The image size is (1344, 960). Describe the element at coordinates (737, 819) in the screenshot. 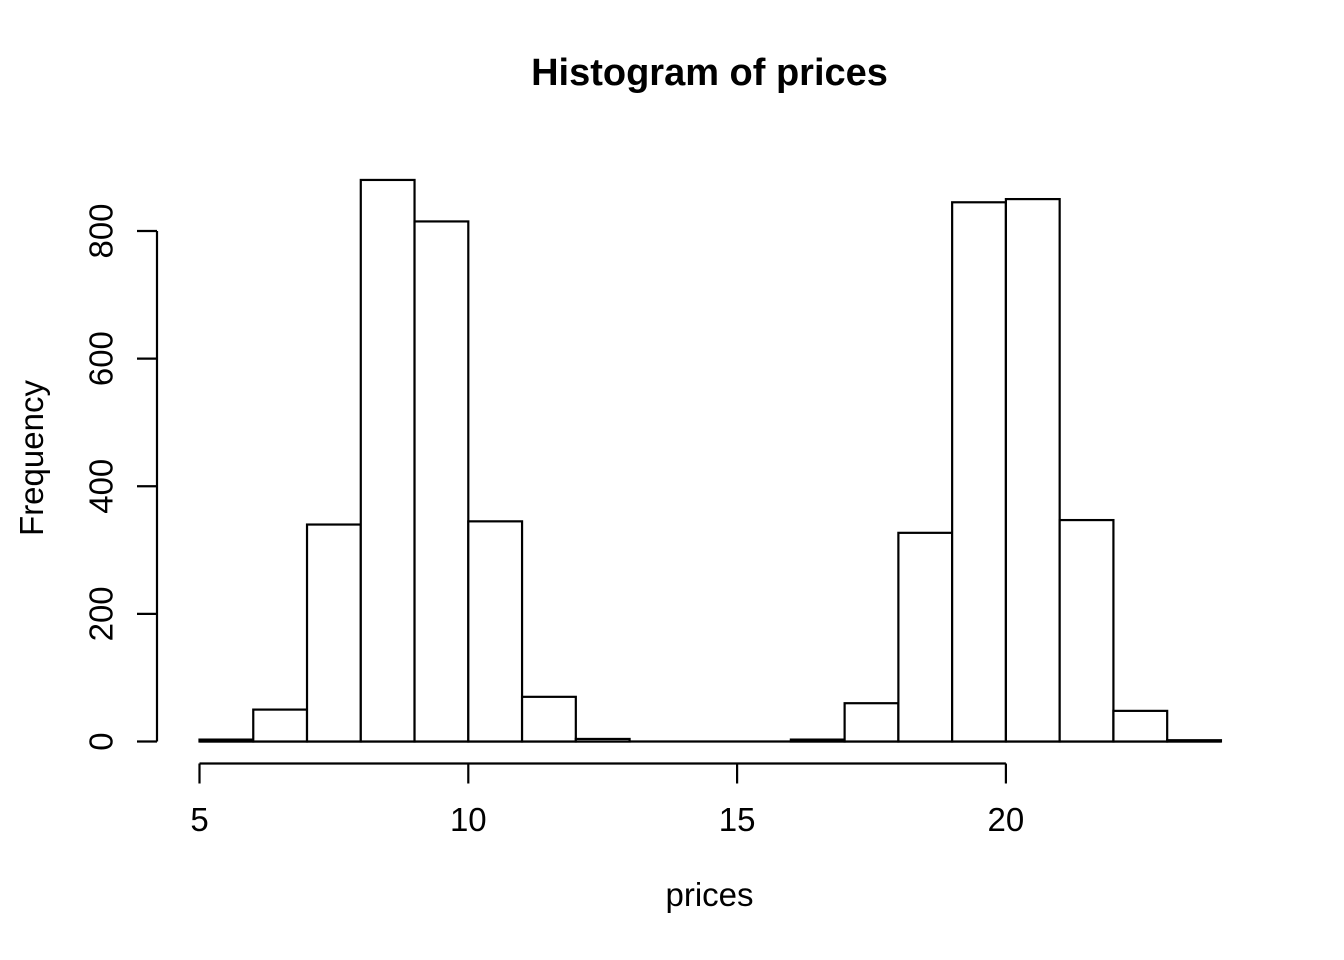

I see `x-tick-label: 15` at that location.